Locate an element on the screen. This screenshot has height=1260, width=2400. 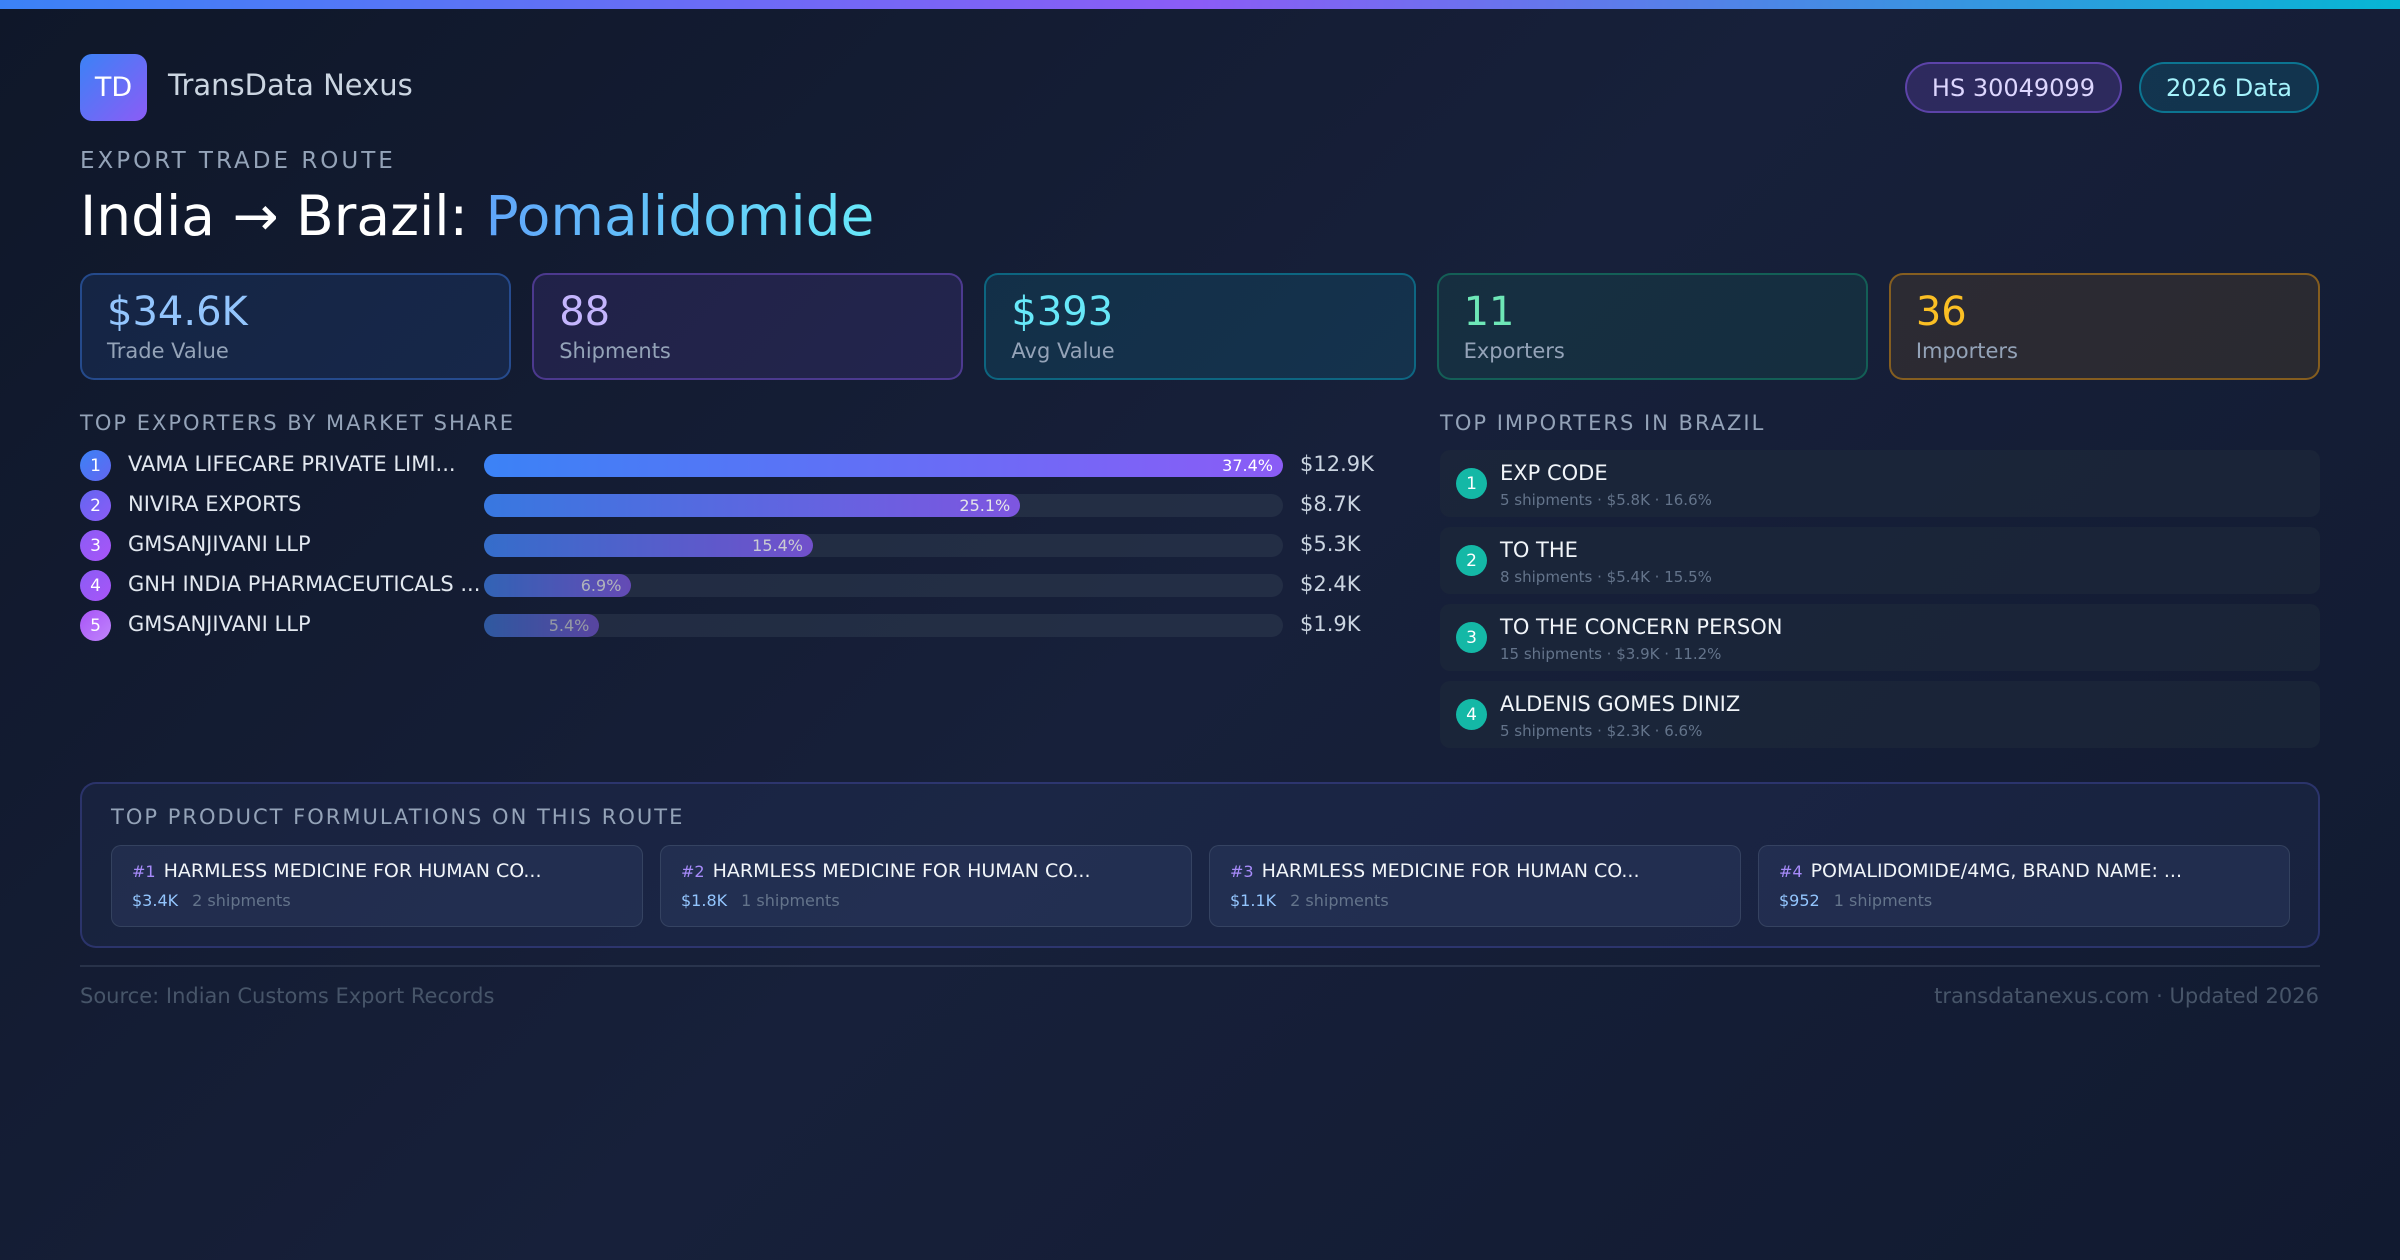
rank: #2 is located at coordinates (693, 871).